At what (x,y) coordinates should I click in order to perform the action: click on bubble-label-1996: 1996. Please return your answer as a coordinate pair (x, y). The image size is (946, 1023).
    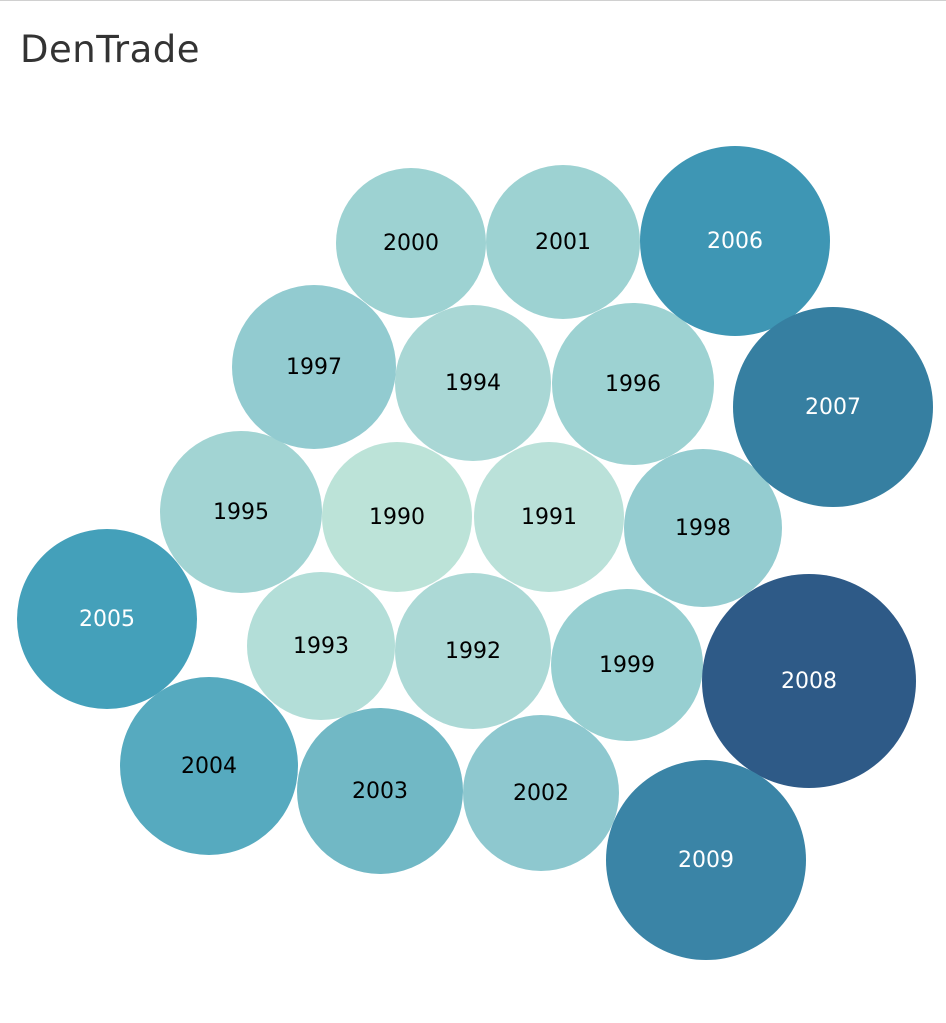
    Looking at the image, I should click on (633, 384).